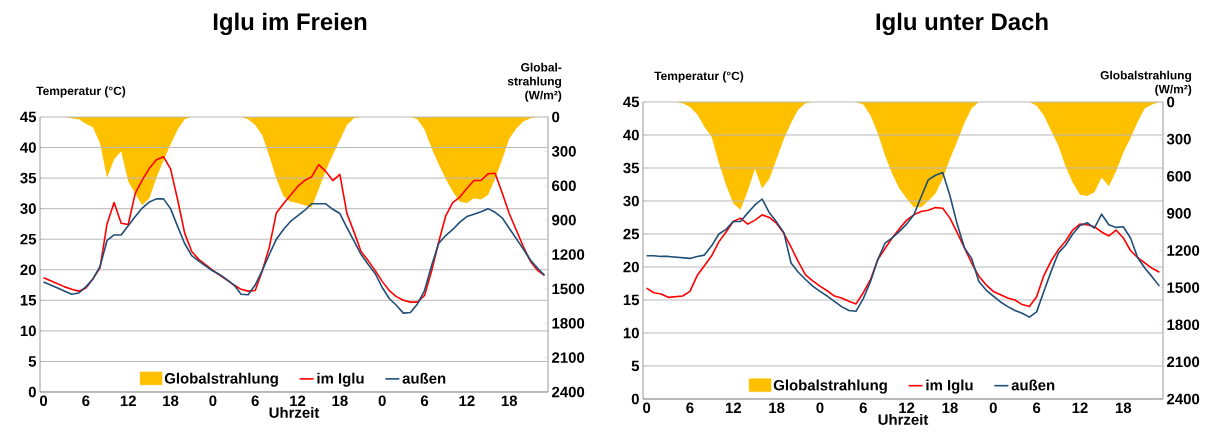 Image resolution: width=1209 pixels, height=438 pixels. Describe the element at coordinates (1146, 83) in the screenshot. I see `y2-axis-title: Globalstrahlung (W/m²)` at that location.